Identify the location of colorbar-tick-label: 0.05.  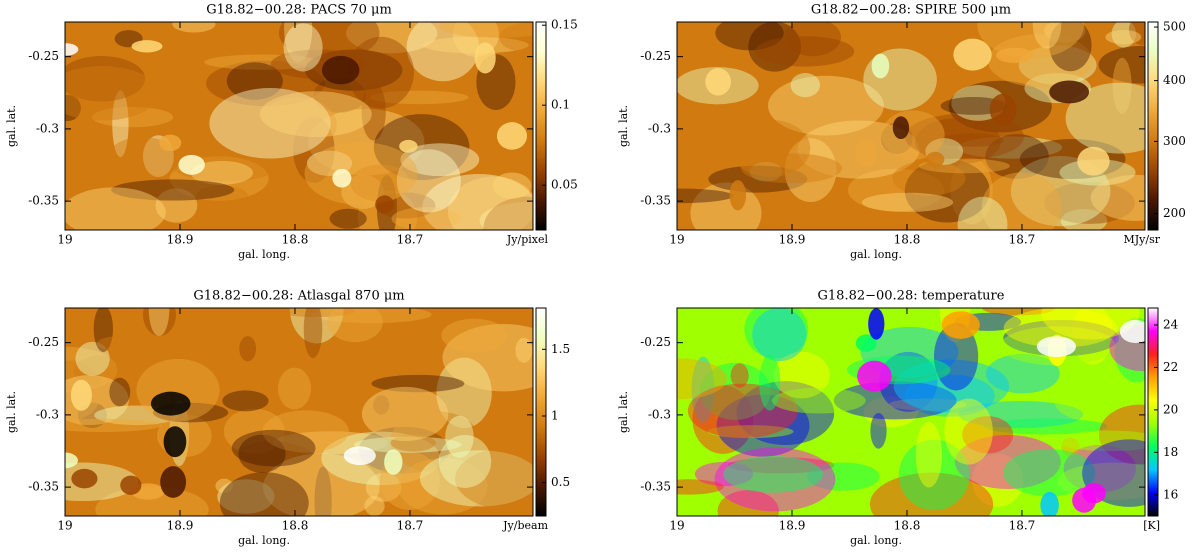
(564, 185).